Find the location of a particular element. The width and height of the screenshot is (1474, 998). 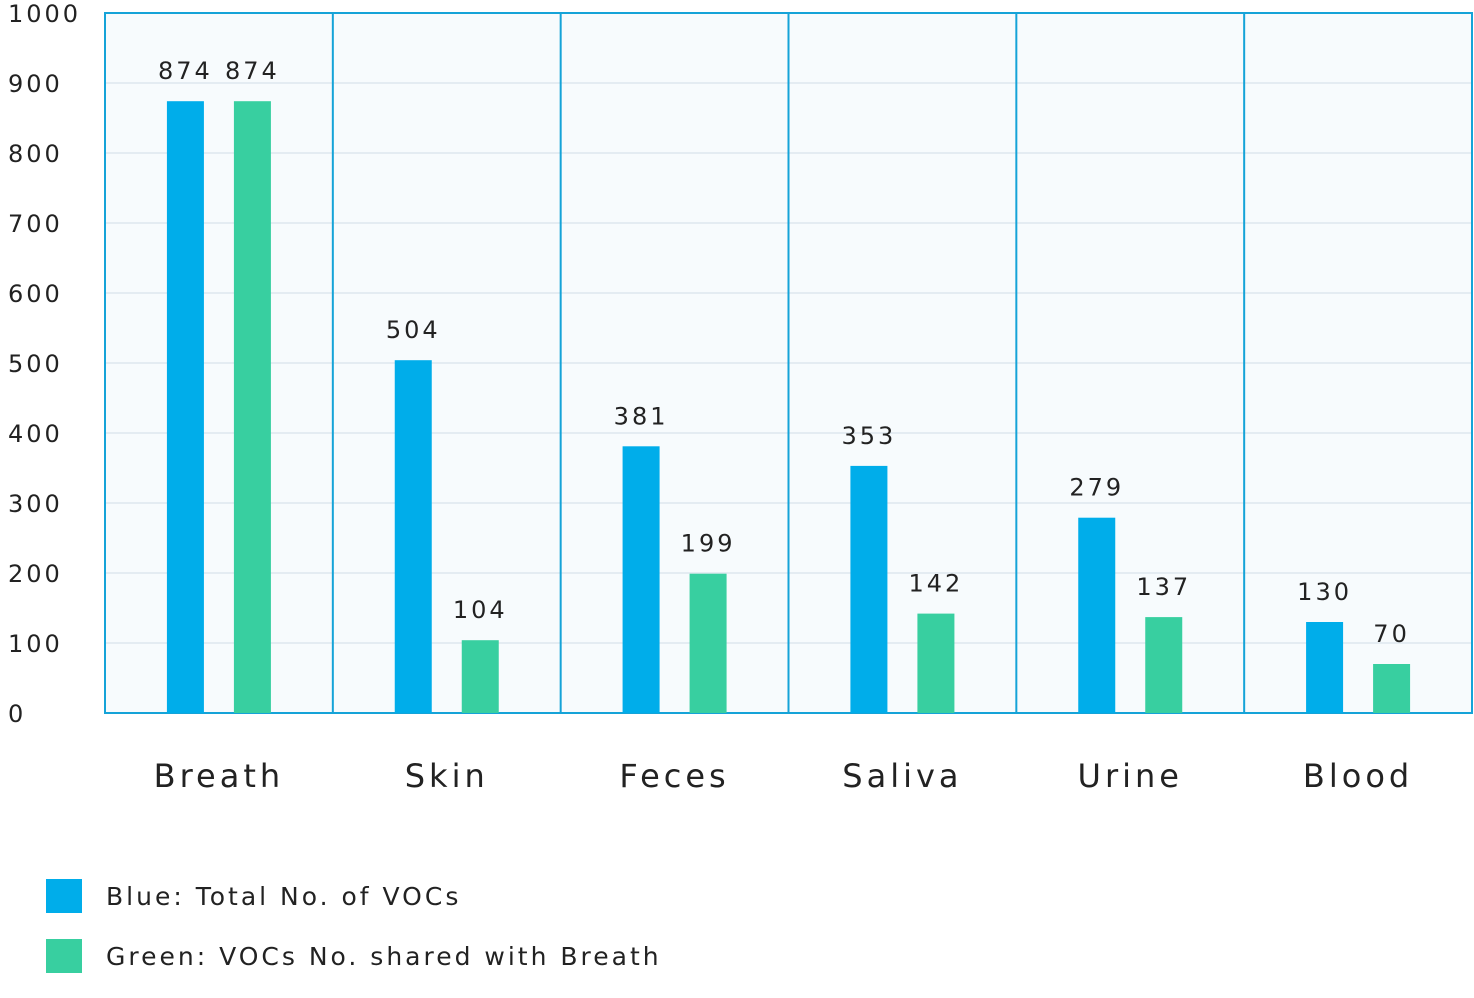

y-tick-label: 0 is located at coordinates (17, 714).